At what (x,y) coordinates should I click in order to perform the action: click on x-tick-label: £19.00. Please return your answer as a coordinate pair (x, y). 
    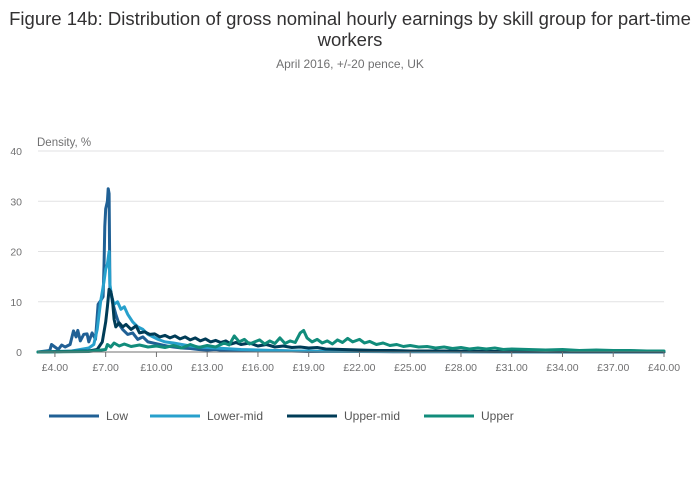
    Looking at the image, I should click on (309, 368).